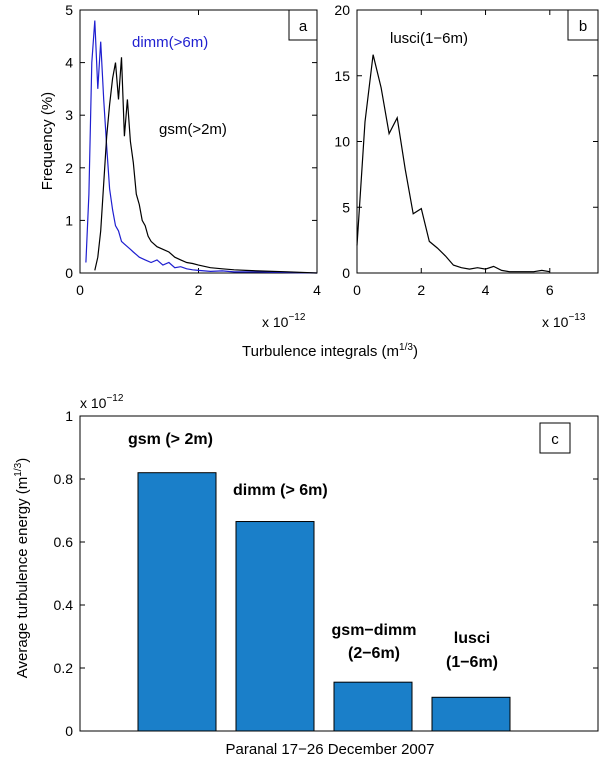 This screenshot has width=600, height=762. I want to click on y-tick-label: 0.4, so click(64, 605).